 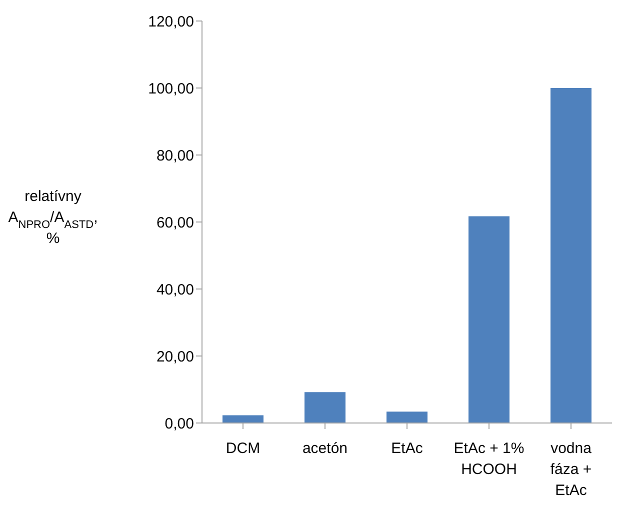 I want to click on x-tick-label: EtAc + 1% HCOOH, so click(x=489, y=459).